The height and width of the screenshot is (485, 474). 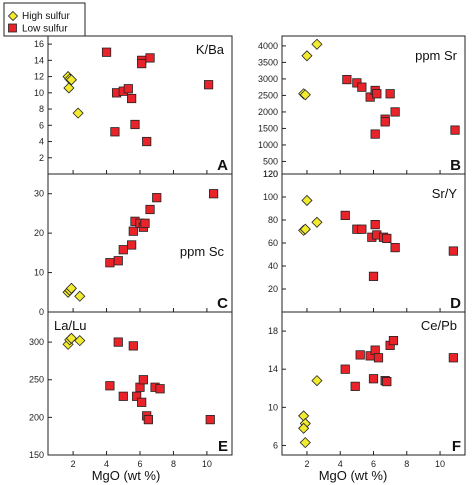 What do you see at coordinates (455, 303) in the screenshot?
I see `panel-d-letter: D` at bounding box center [455, 303].